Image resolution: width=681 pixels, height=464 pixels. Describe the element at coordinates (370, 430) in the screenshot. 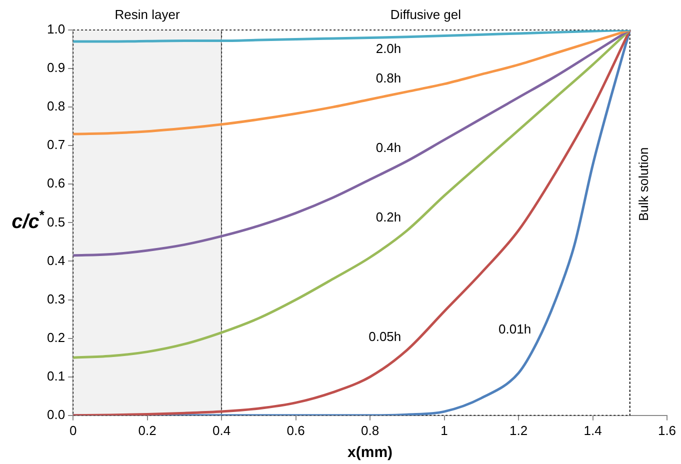

I see `x-tick-label: 0.8` at that location.